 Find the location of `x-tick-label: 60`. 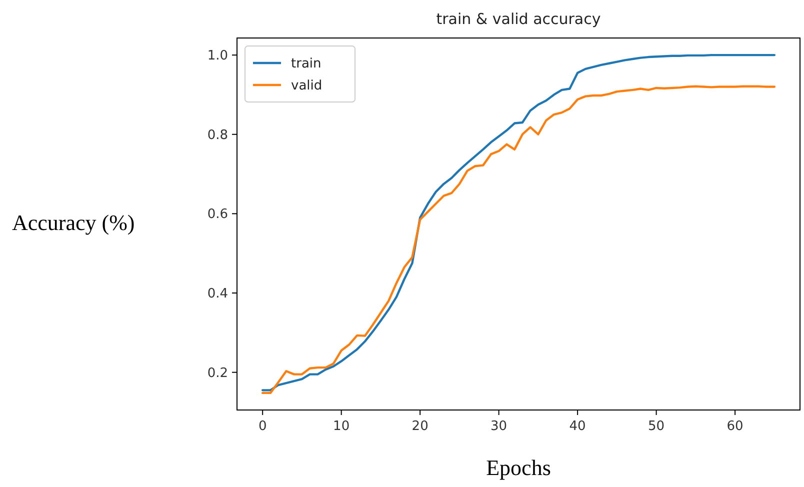

x-tick-label: 60 is located at coordinates (735, 426).